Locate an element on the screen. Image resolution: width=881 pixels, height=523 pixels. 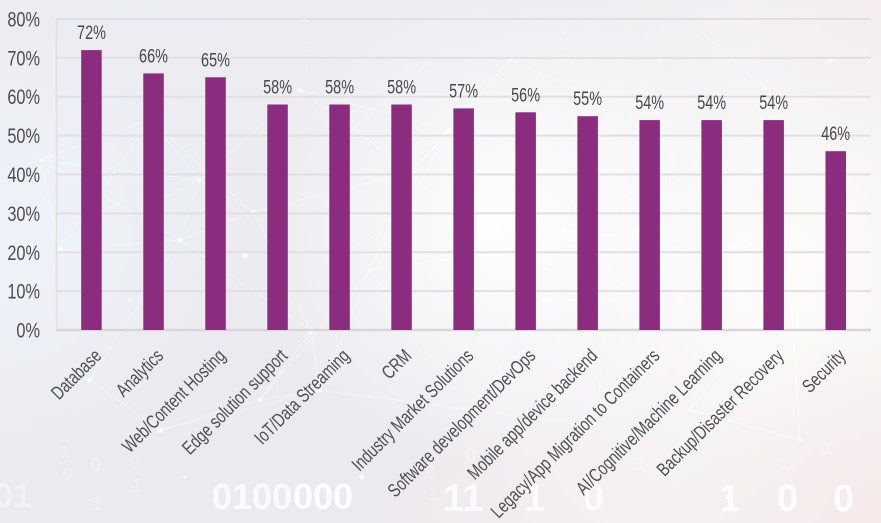
svg-text: 60% is located at coordinates (23, 98).